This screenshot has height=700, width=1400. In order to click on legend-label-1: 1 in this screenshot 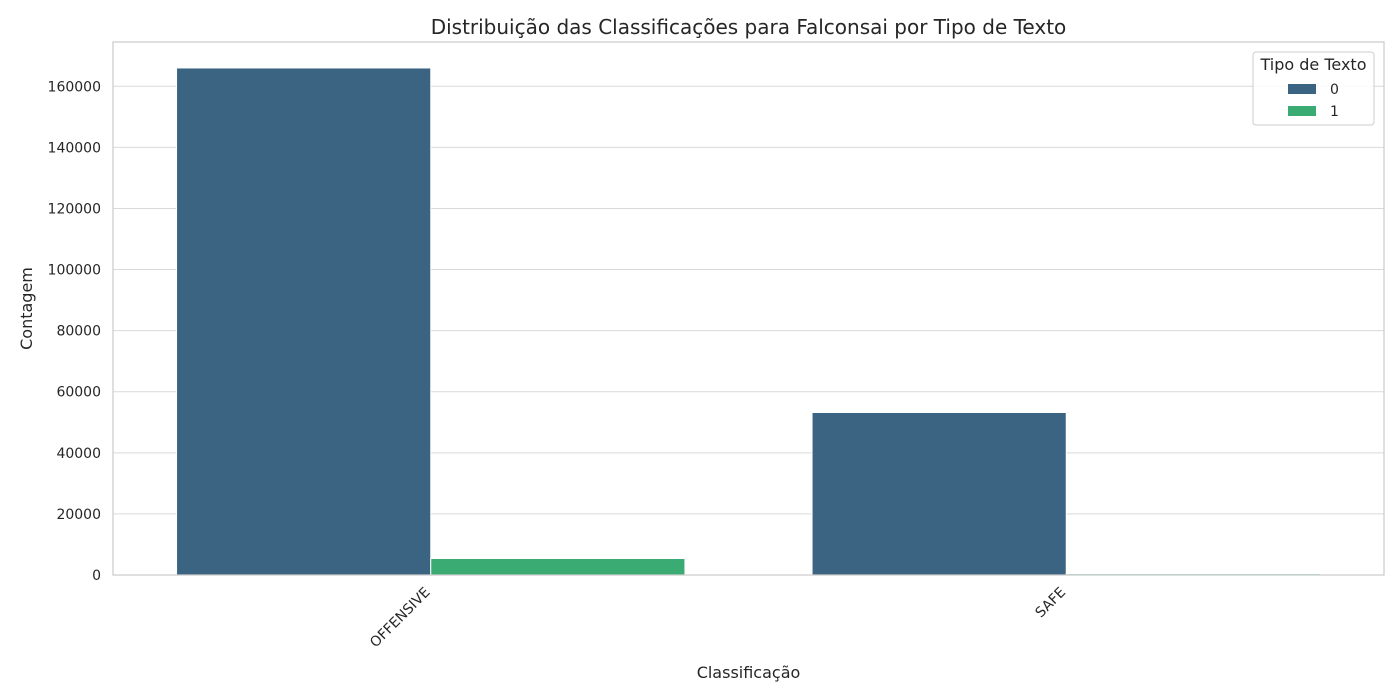, I will do `click(1334, 112)`.